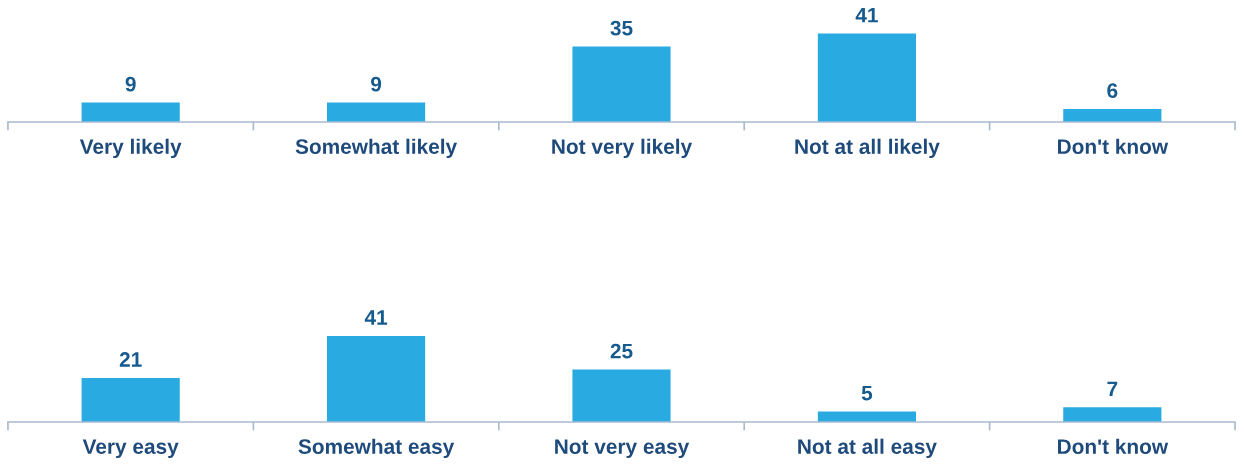 The height and width of the screenshot is (464, 1244). I want to click on x-tick-label: Very likely, so click(130, 148).